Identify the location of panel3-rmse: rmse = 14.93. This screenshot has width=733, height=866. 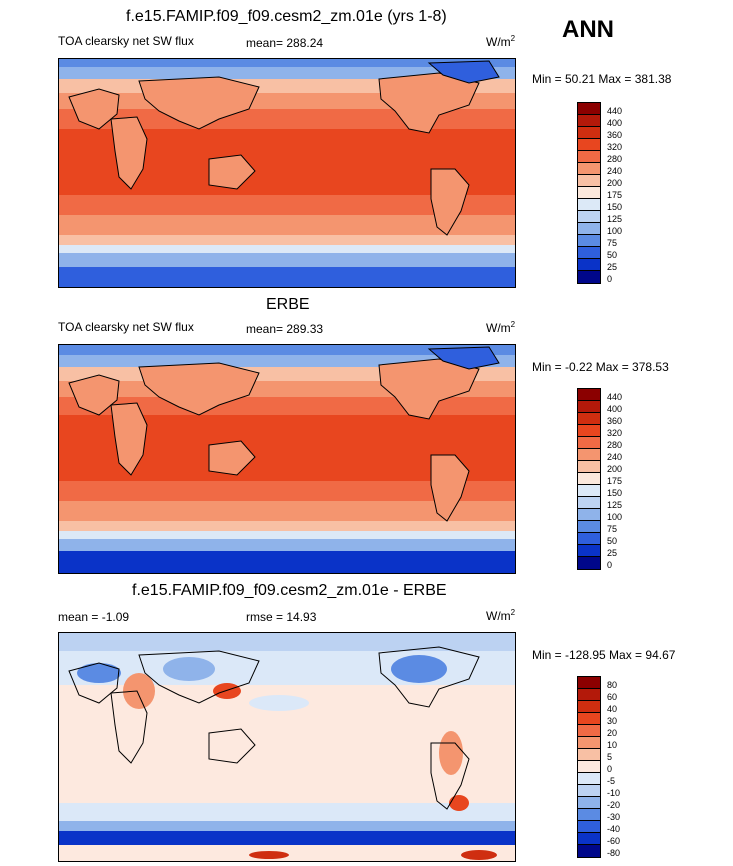
(281, 617).